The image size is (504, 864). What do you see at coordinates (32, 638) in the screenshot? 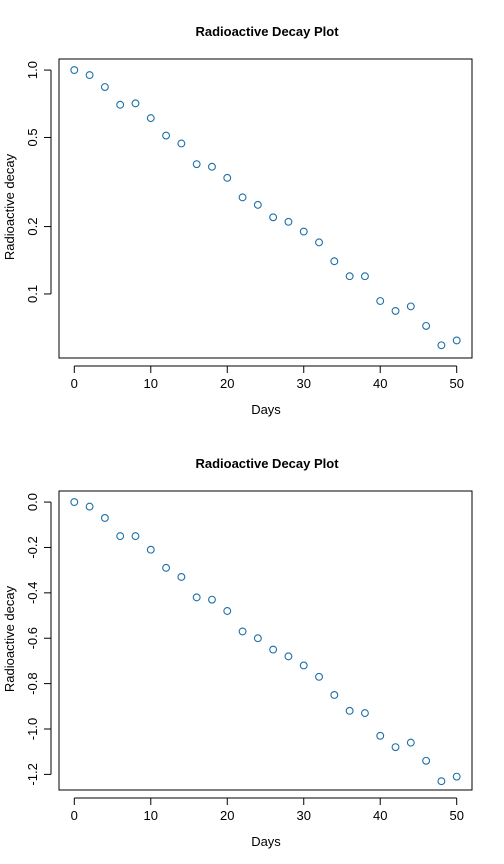
I see `y-tick-label: -0.6` at bounding box center [32, 638].